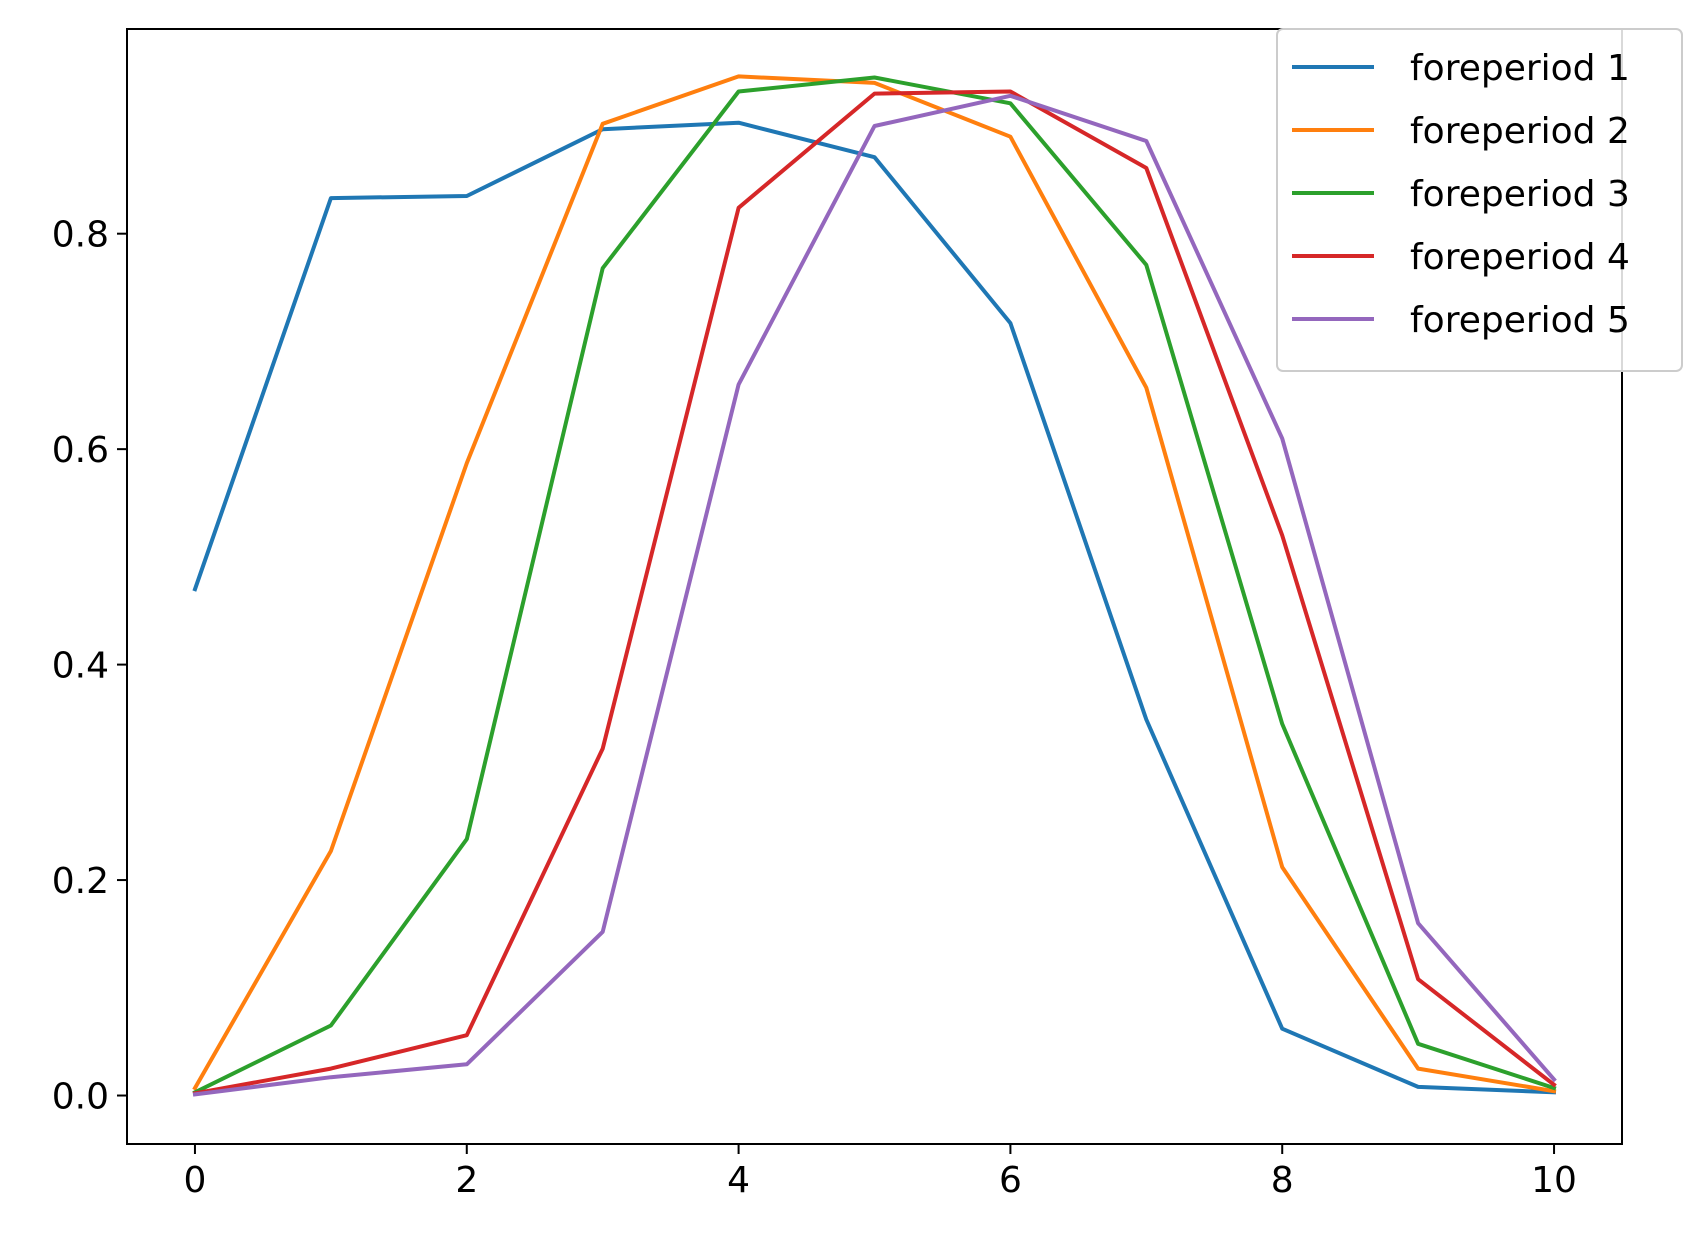  I want to click on x-tick-label: 0, so click(195, 1180).